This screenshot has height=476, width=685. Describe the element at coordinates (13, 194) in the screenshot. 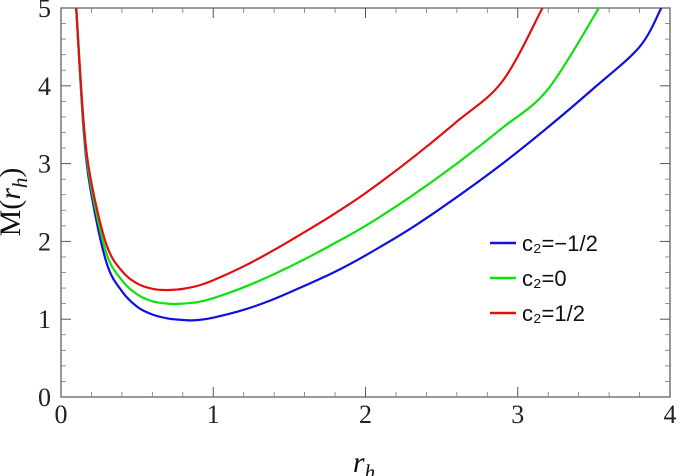

I see `y-axis-title-var: r` at that location.